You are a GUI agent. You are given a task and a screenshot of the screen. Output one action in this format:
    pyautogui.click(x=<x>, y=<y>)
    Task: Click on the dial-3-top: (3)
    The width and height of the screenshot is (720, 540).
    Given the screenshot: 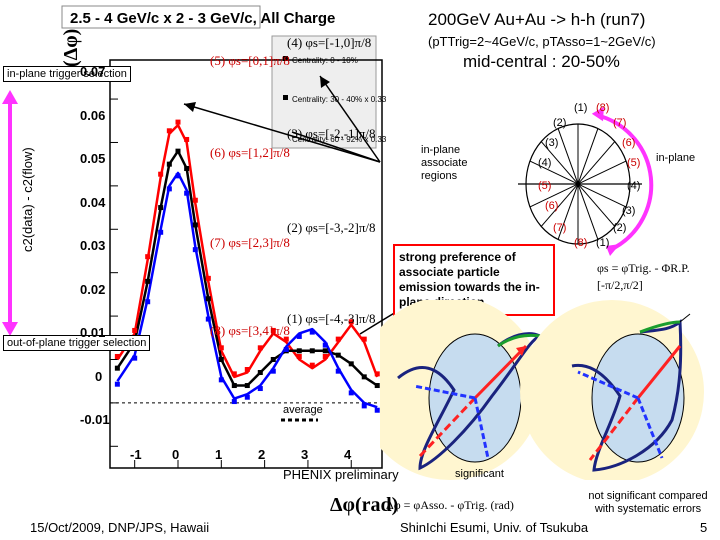 What is the action you would take?
    pyautogui.click(x=552, y=143)
    